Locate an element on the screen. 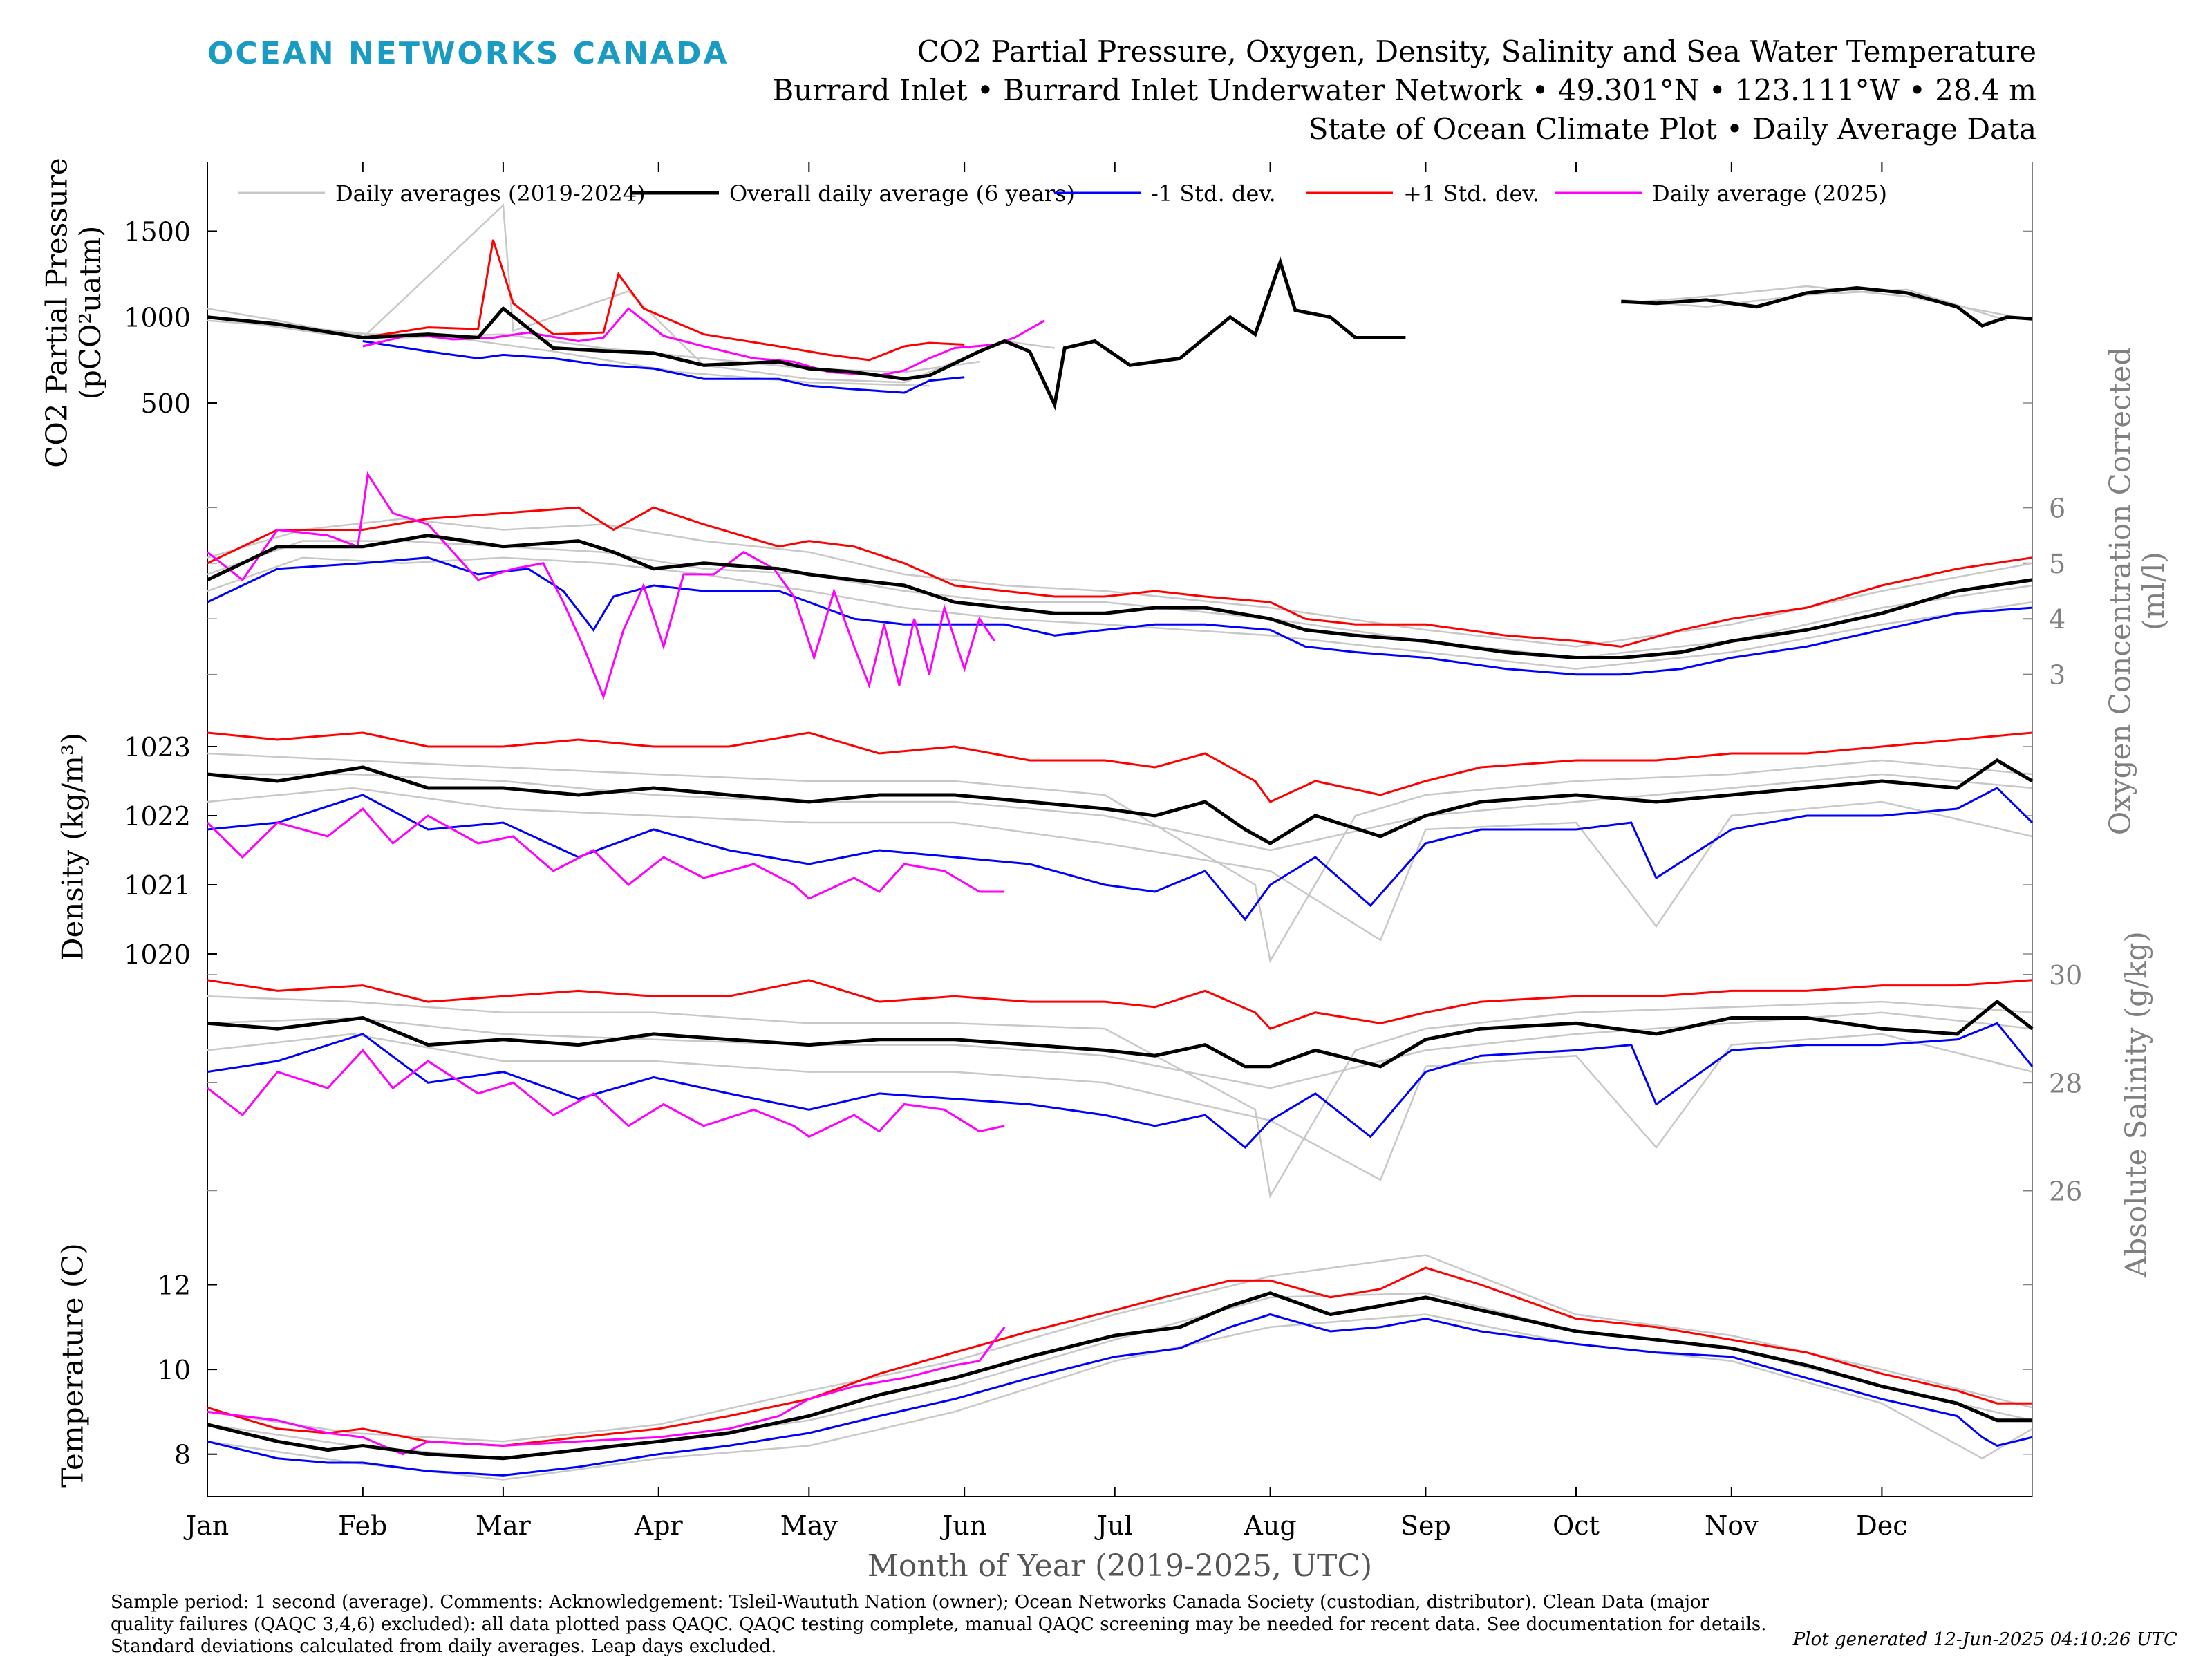 The width and height of the screenshot is (2212, 1659). x-tick-label: Aug is located at coordinates (1269, 1525).